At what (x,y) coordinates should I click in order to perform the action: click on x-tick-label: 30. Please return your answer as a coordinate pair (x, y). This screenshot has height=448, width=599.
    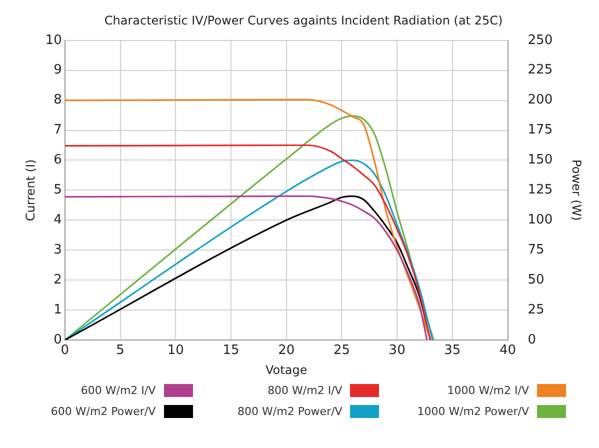
    Looking at the image, I should click on (397, 350).